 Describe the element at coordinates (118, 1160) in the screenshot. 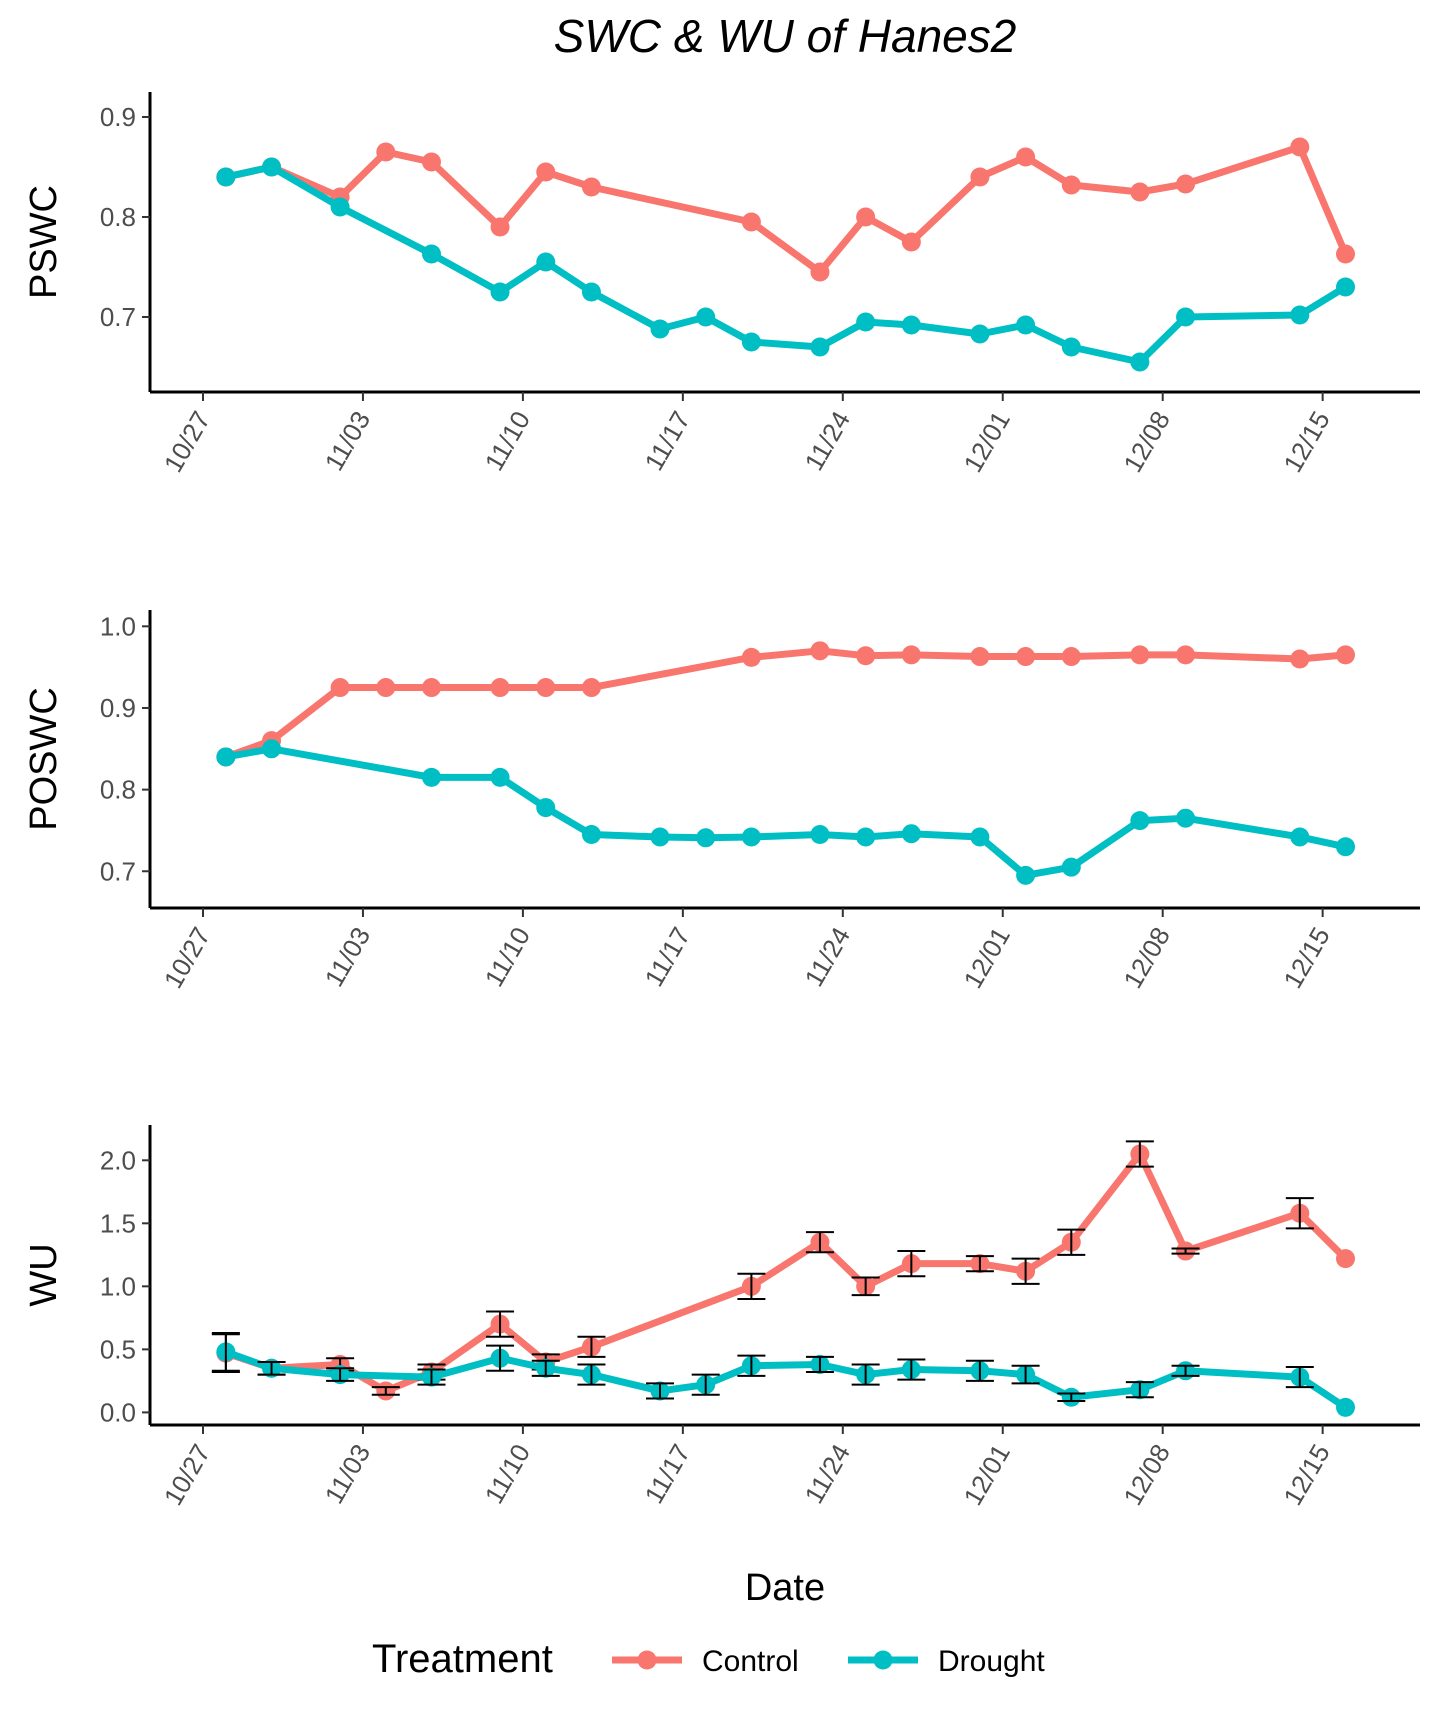

I see `y-tick-label: 2.0` at that location.